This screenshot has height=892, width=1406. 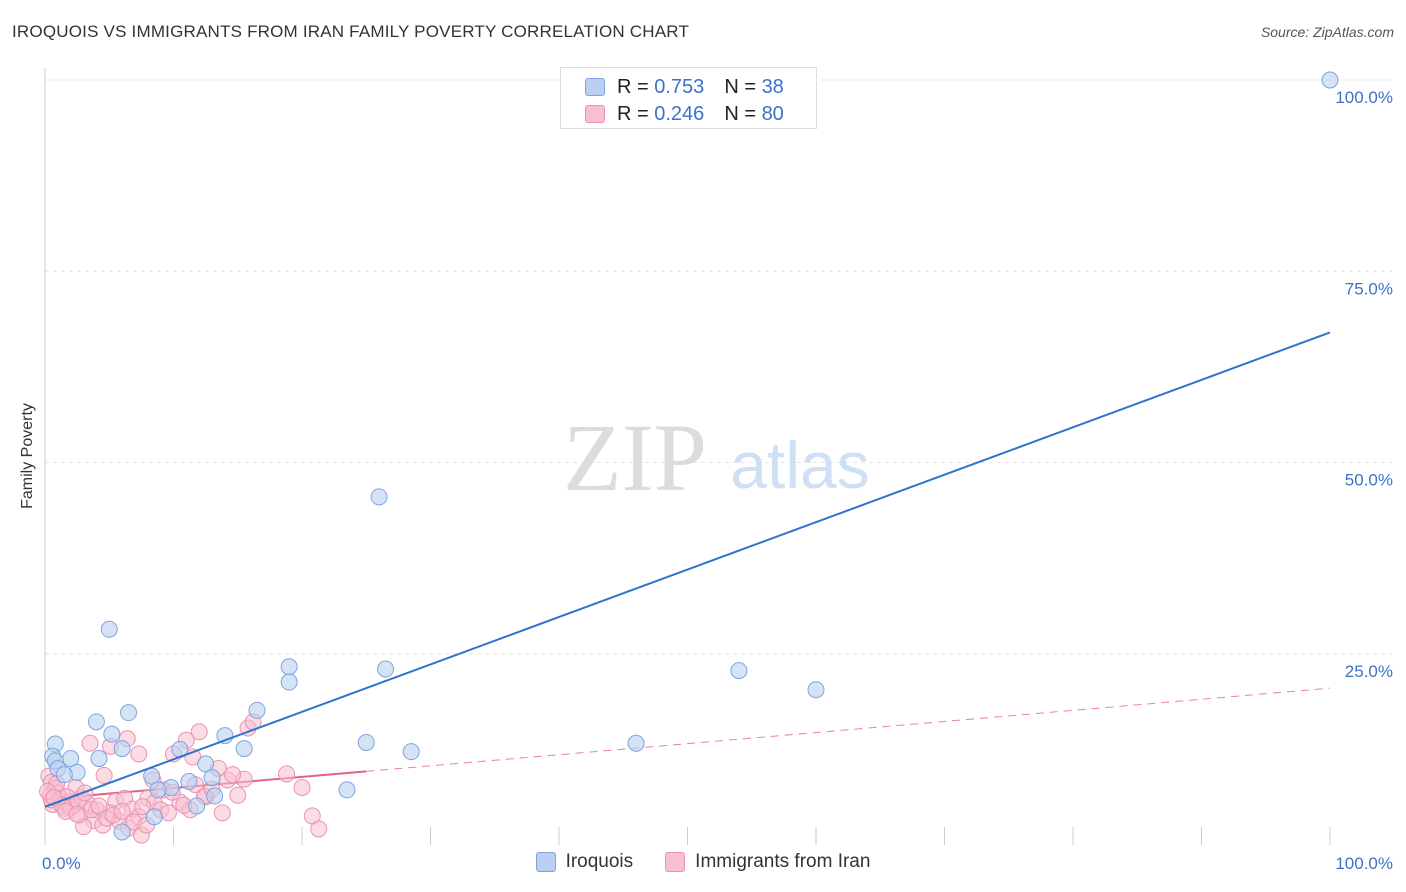 I want to click on legend-r-value: 0.246, so click(x=679, y=113).